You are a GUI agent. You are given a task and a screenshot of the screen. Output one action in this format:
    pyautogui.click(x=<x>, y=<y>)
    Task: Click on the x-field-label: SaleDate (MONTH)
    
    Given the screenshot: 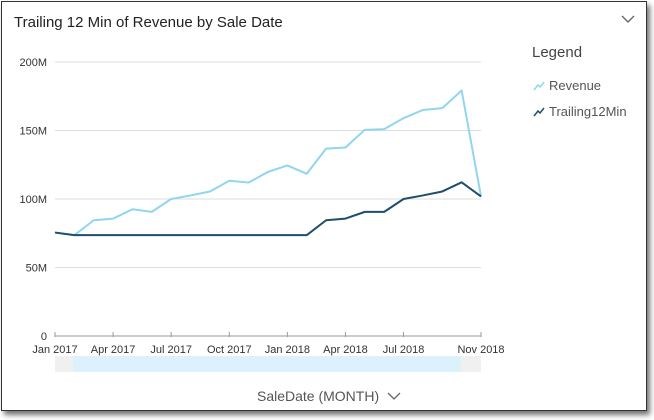 What is the action you would take?
    pyautogui.click(x=318, y=396)
    